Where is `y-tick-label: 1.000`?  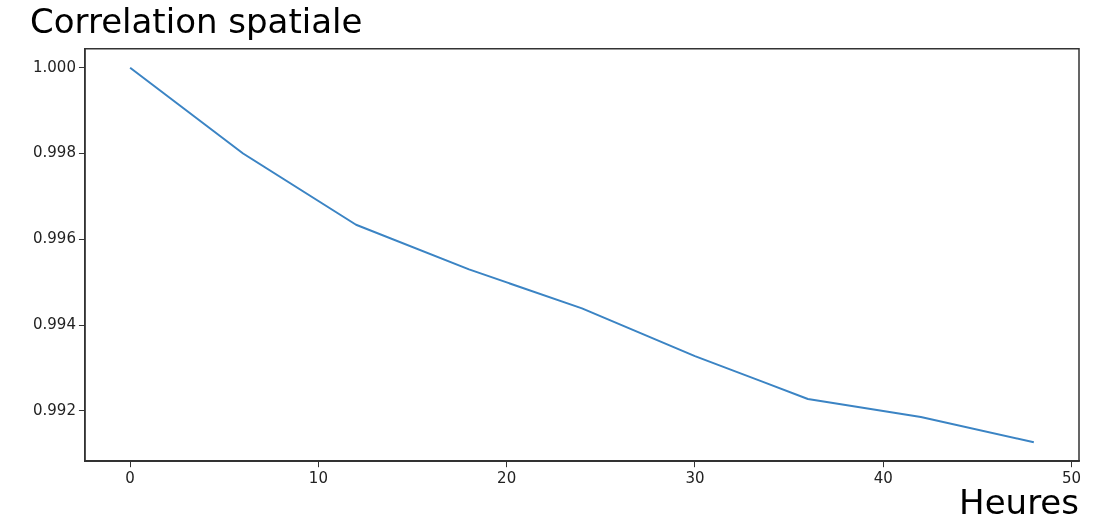 y-tick-label: 1.000 is located at coordinates (54, 66).